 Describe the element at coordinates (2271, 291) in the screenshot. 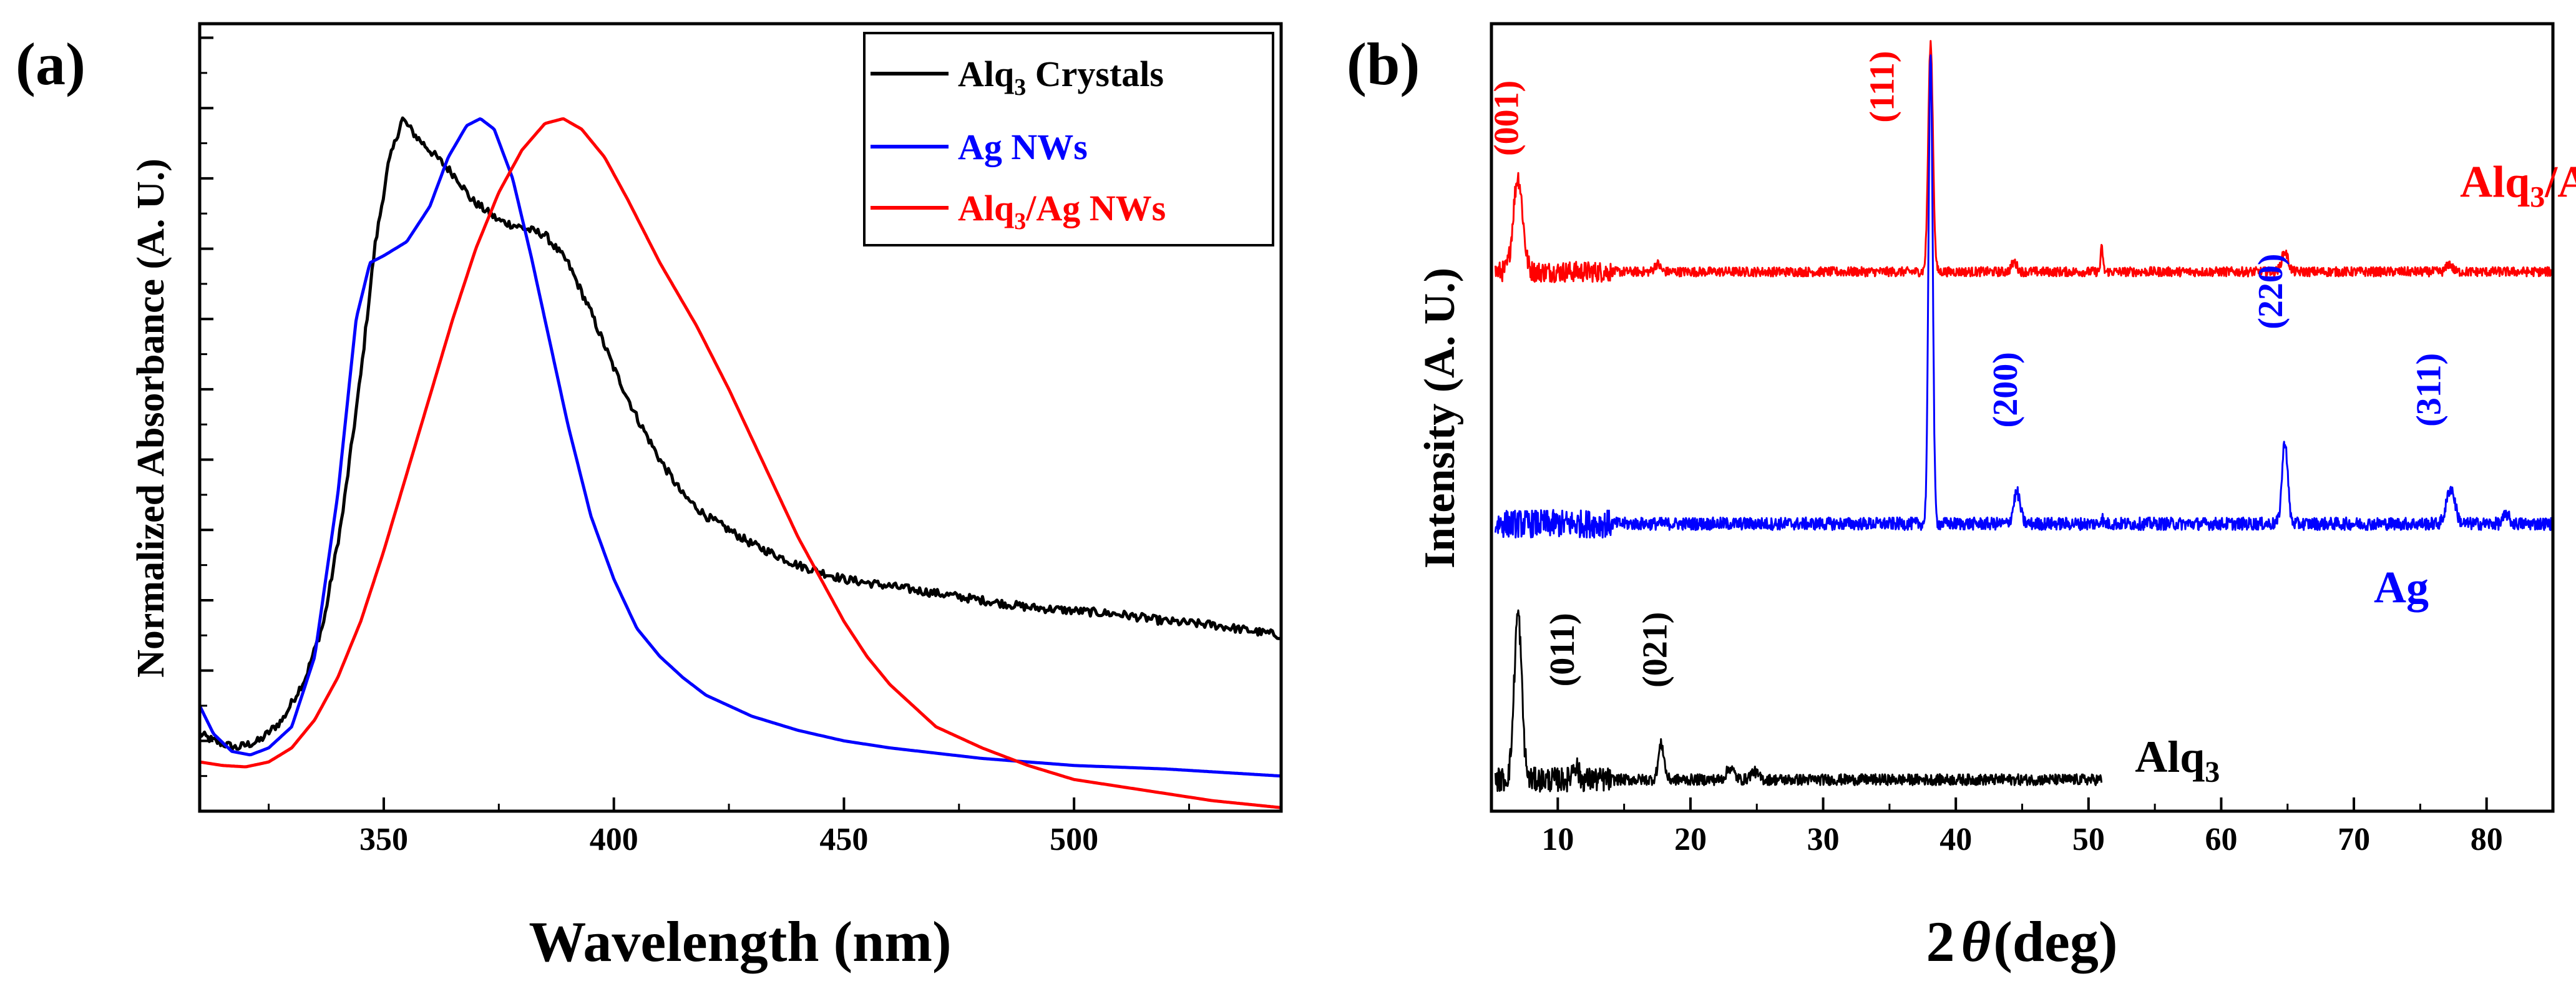

I see `miller-index-label: (220)` at that location.